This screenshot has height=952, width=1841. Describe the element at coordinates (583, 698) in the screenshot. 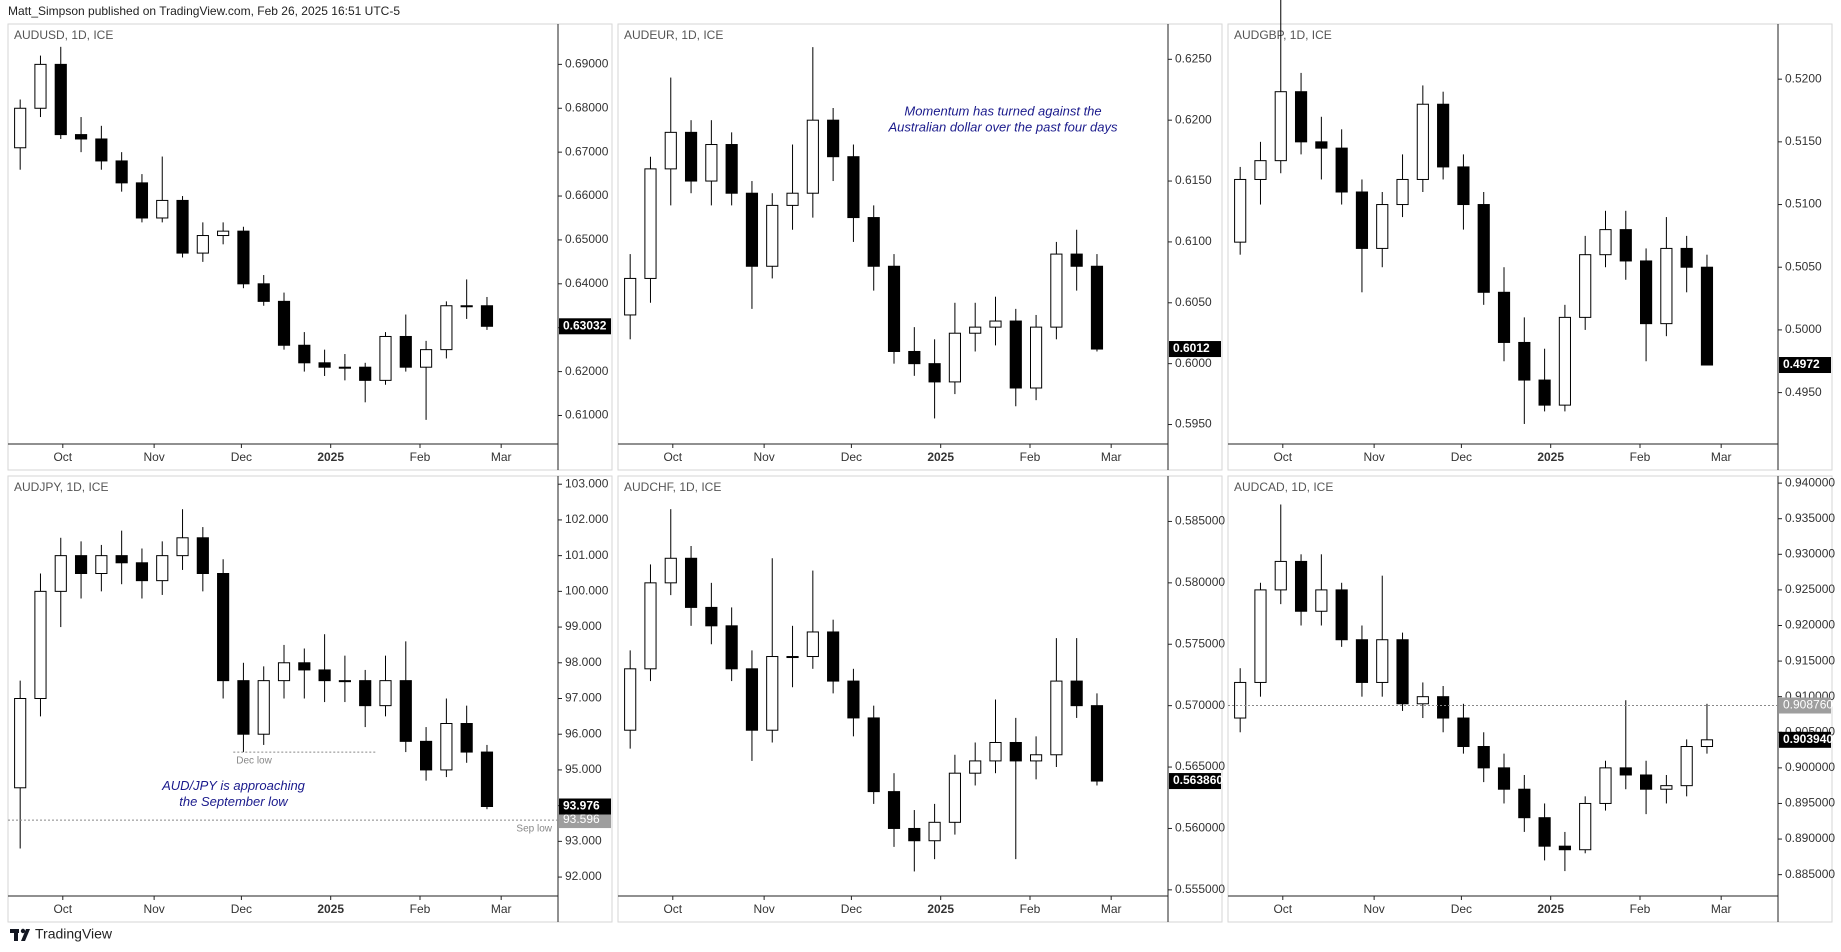

I see `y-tick-label: 97.000` at that location.